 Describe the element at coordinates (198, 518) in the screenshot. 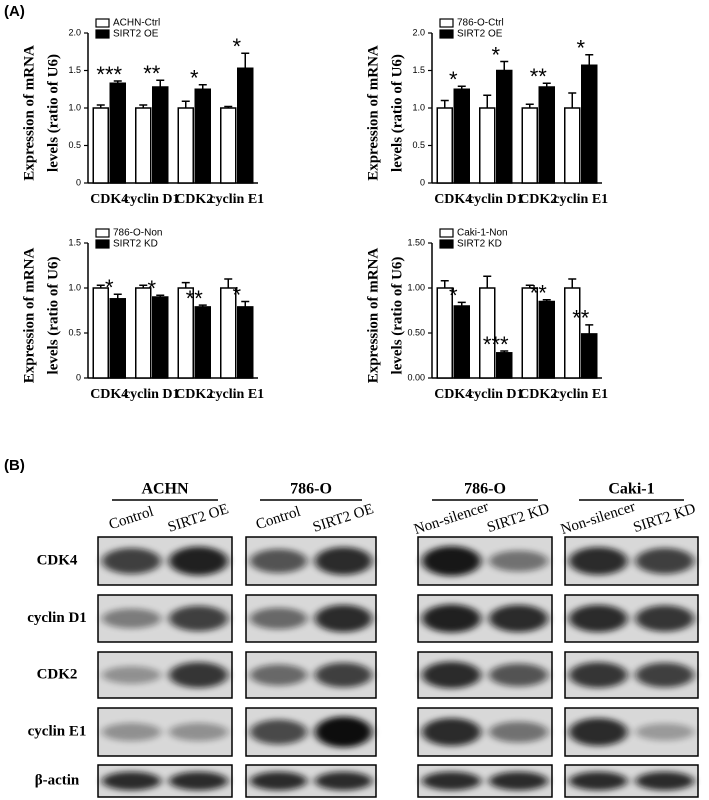

I see `lane-label: SIRT2 OE` at that location.